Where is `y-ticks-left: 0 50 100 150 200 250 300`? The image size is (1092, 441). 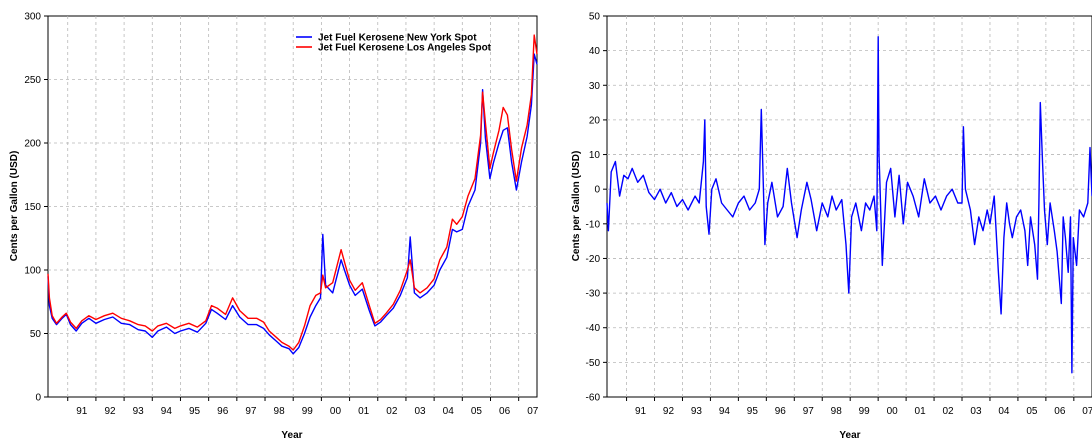
y-ticks-left: 0 50 100 150 200 250 300 is located at coordinates (36, 208).